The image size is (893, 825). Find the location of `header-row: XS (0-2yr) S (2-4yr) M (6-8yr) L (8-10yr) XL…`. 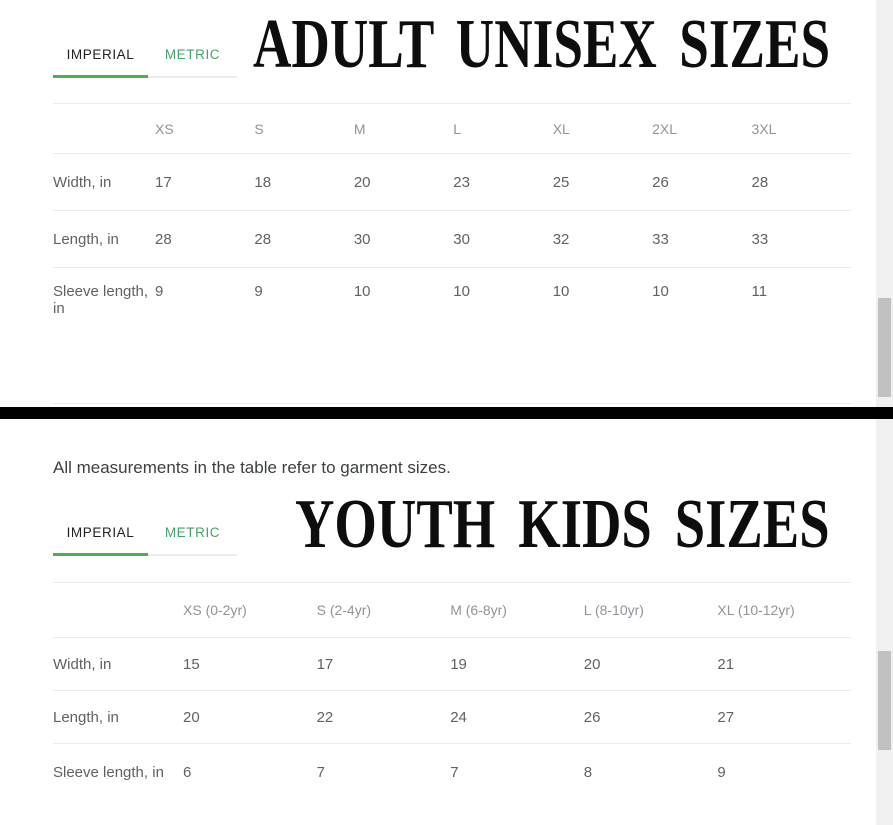

header-row: XS (0-2yr) S (2-4yr) M (6-8yr) L (8-10yr) XL… is located at coordinates (452, 610).